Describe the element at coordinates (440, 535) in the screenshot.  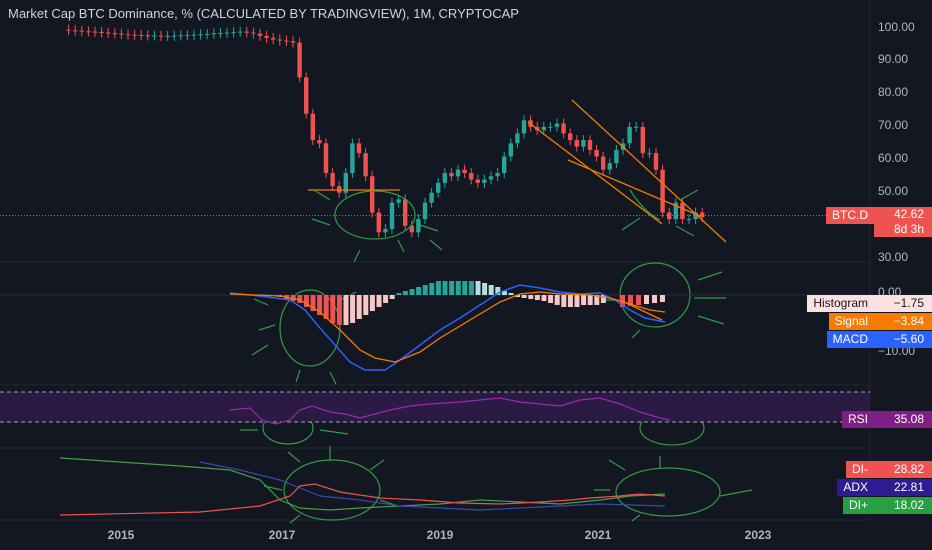
I see `time-axis-tick: 2019` at that location.